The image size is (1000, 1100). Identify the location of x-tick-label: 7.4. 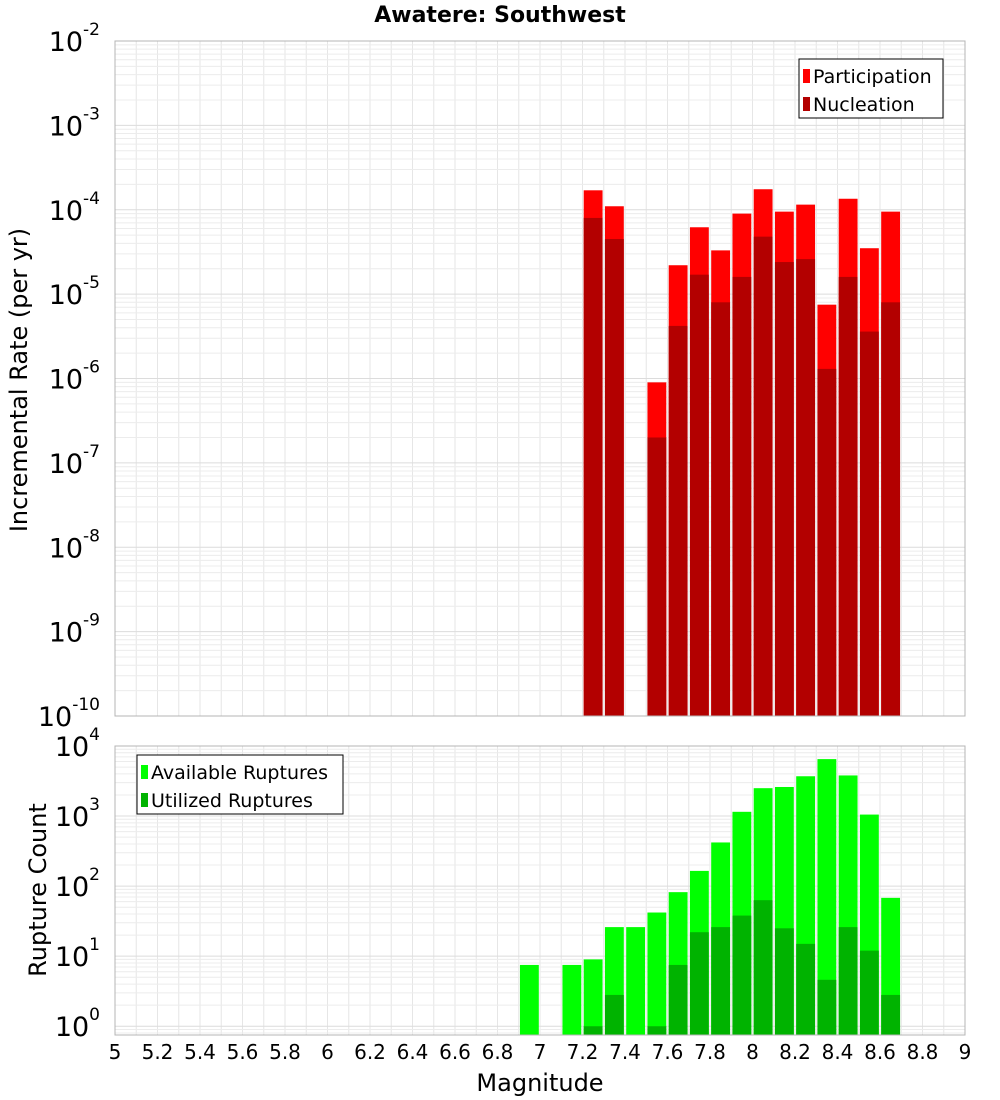
(625, 1052).